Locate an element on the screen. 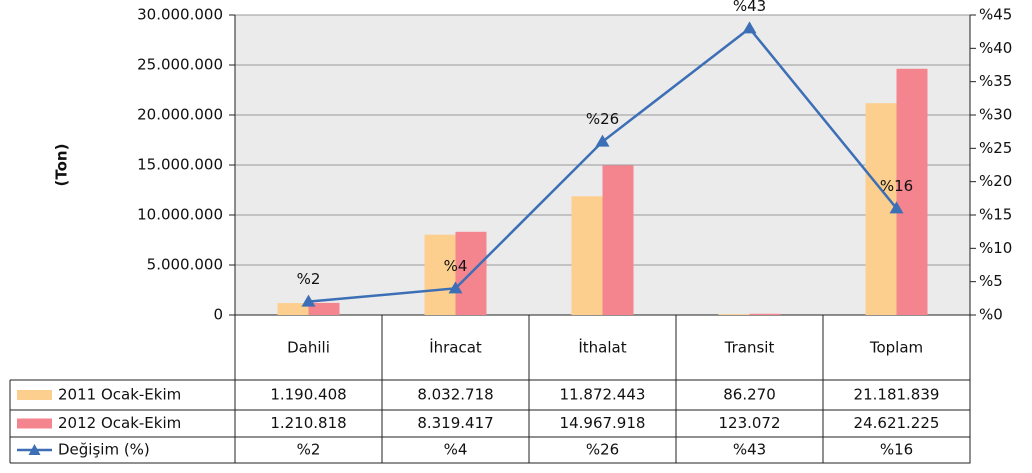 This screenshot has width=1032, height=473. y2-tick-label: %20 is located at coordinates (995, 181).